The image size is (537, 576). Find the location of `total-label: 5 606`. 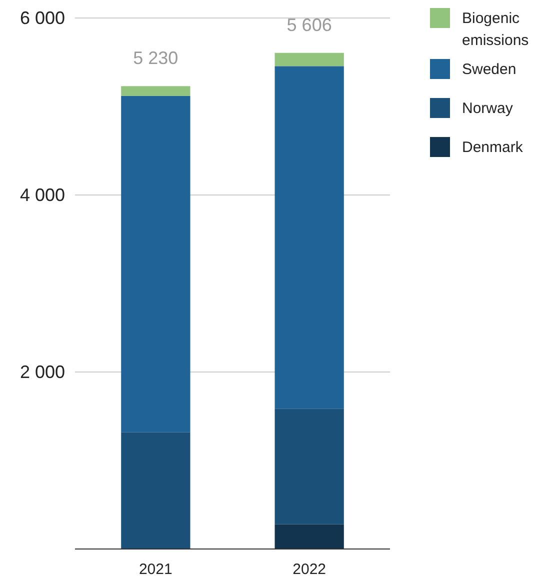

total-label: 5 606 is located at coordinates (309, 24).